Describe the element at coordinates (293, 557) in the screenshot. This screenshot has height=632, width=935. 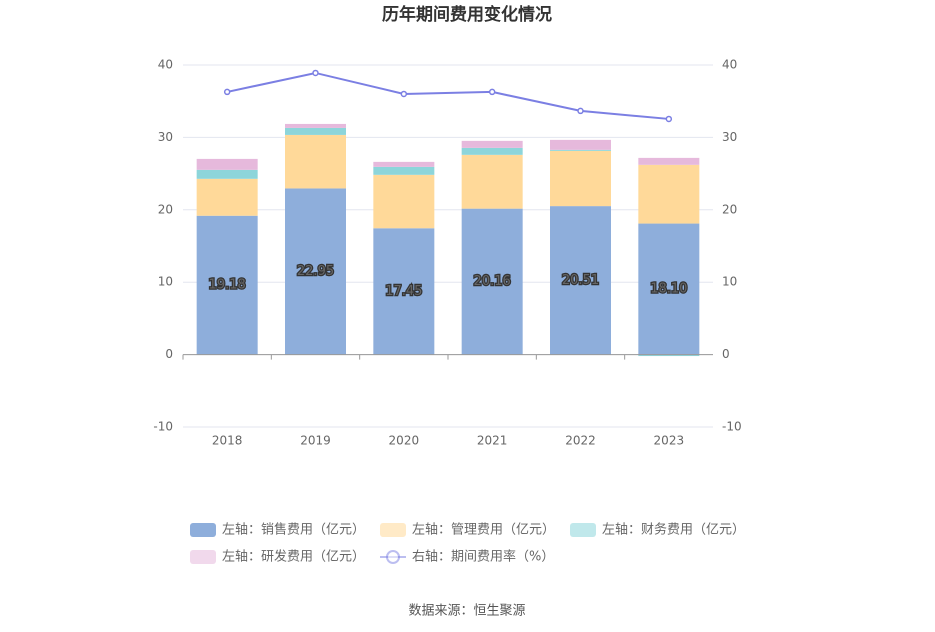
I see `legend-label: 左轴：研发费用（亿元）` at that location.